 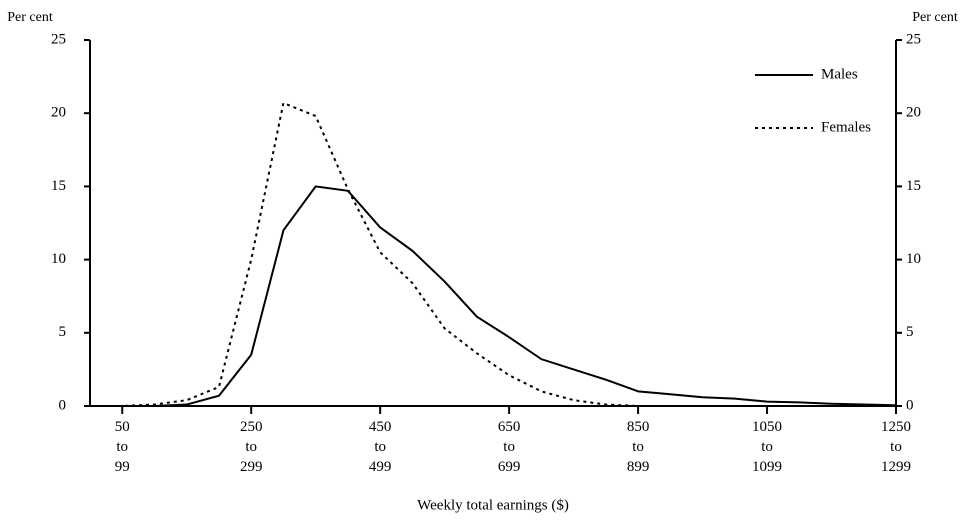 What do you see at coordinates (913, 113) in the screenshot?
I see `y2-tick-label: 20` at bounding box center [913, 113].